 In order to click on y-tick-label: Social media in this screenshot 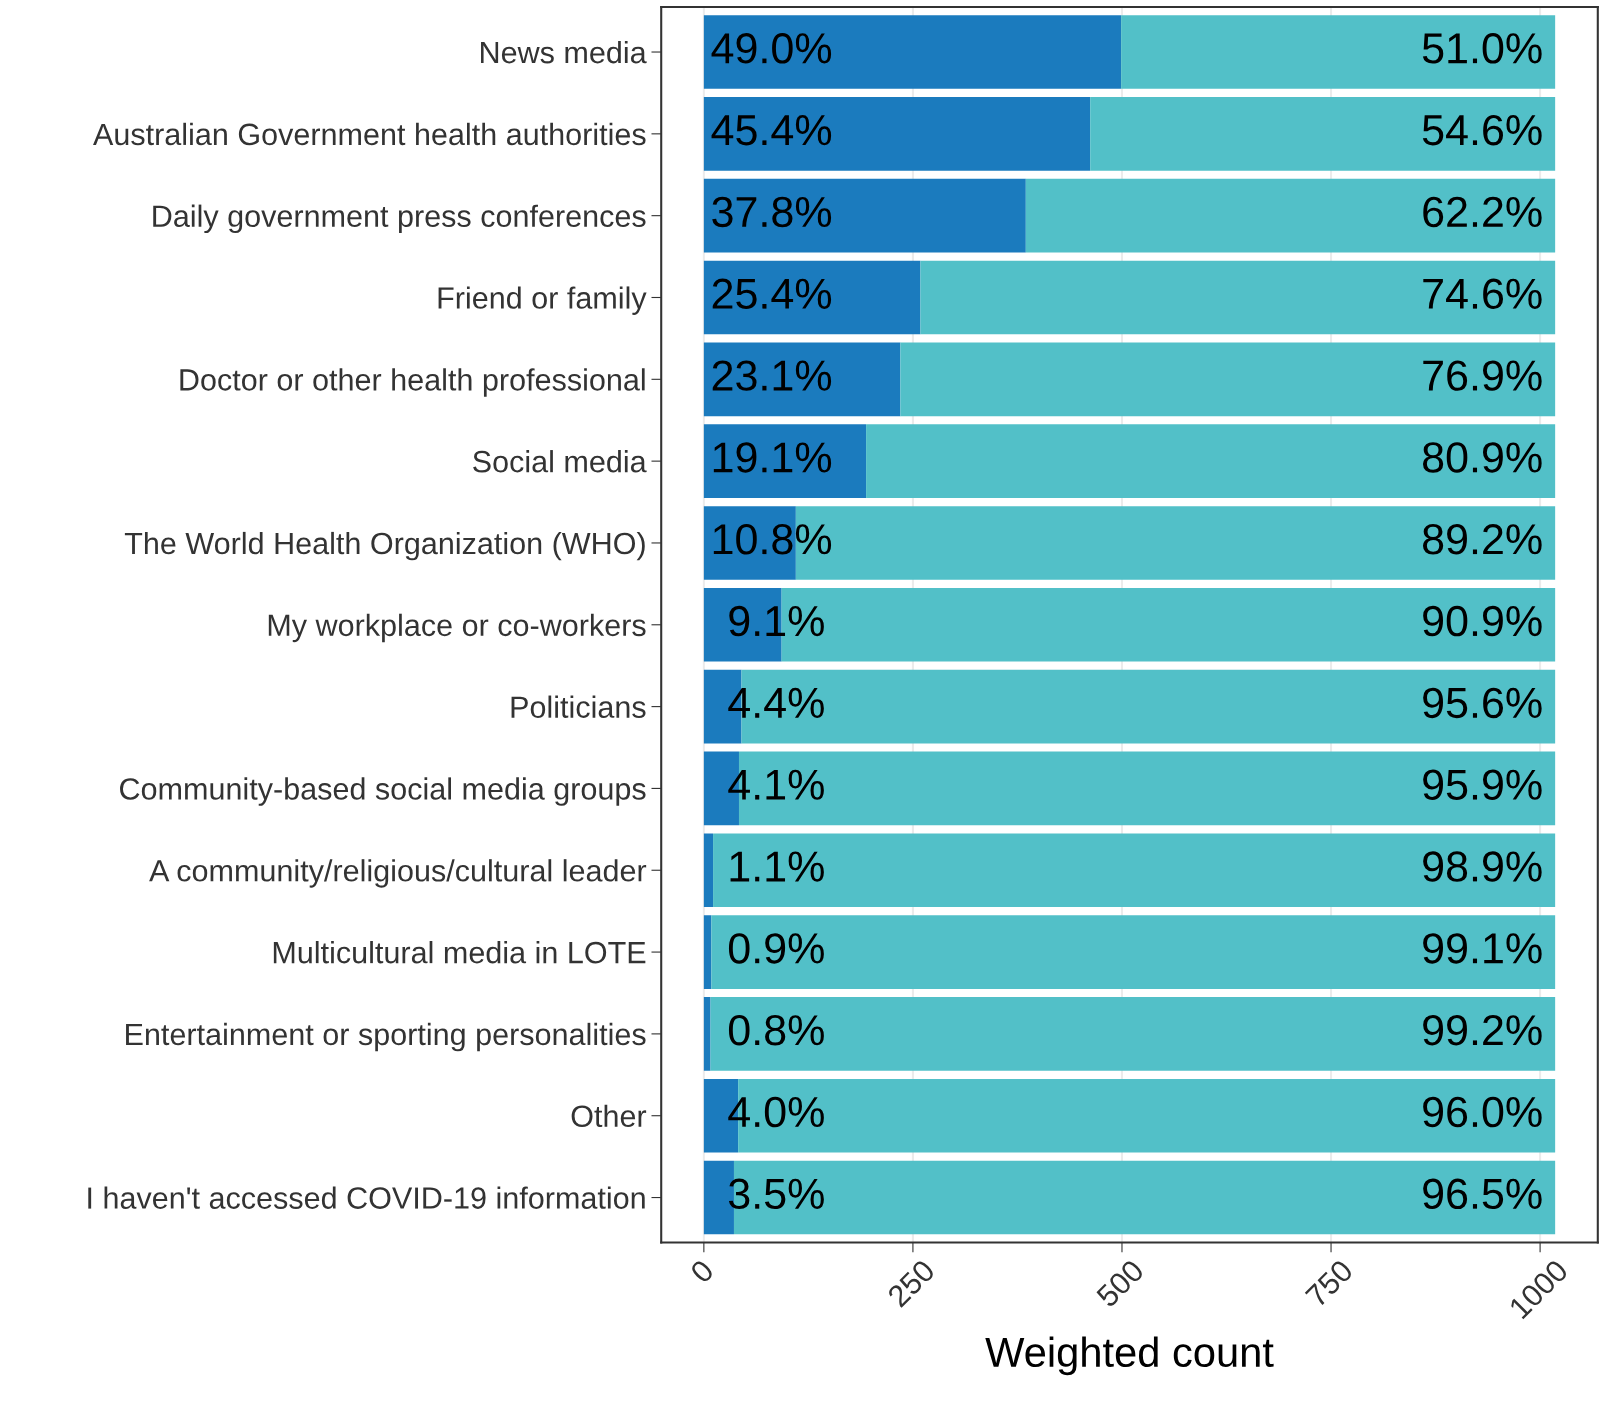, I will do `click(560, 461)`.